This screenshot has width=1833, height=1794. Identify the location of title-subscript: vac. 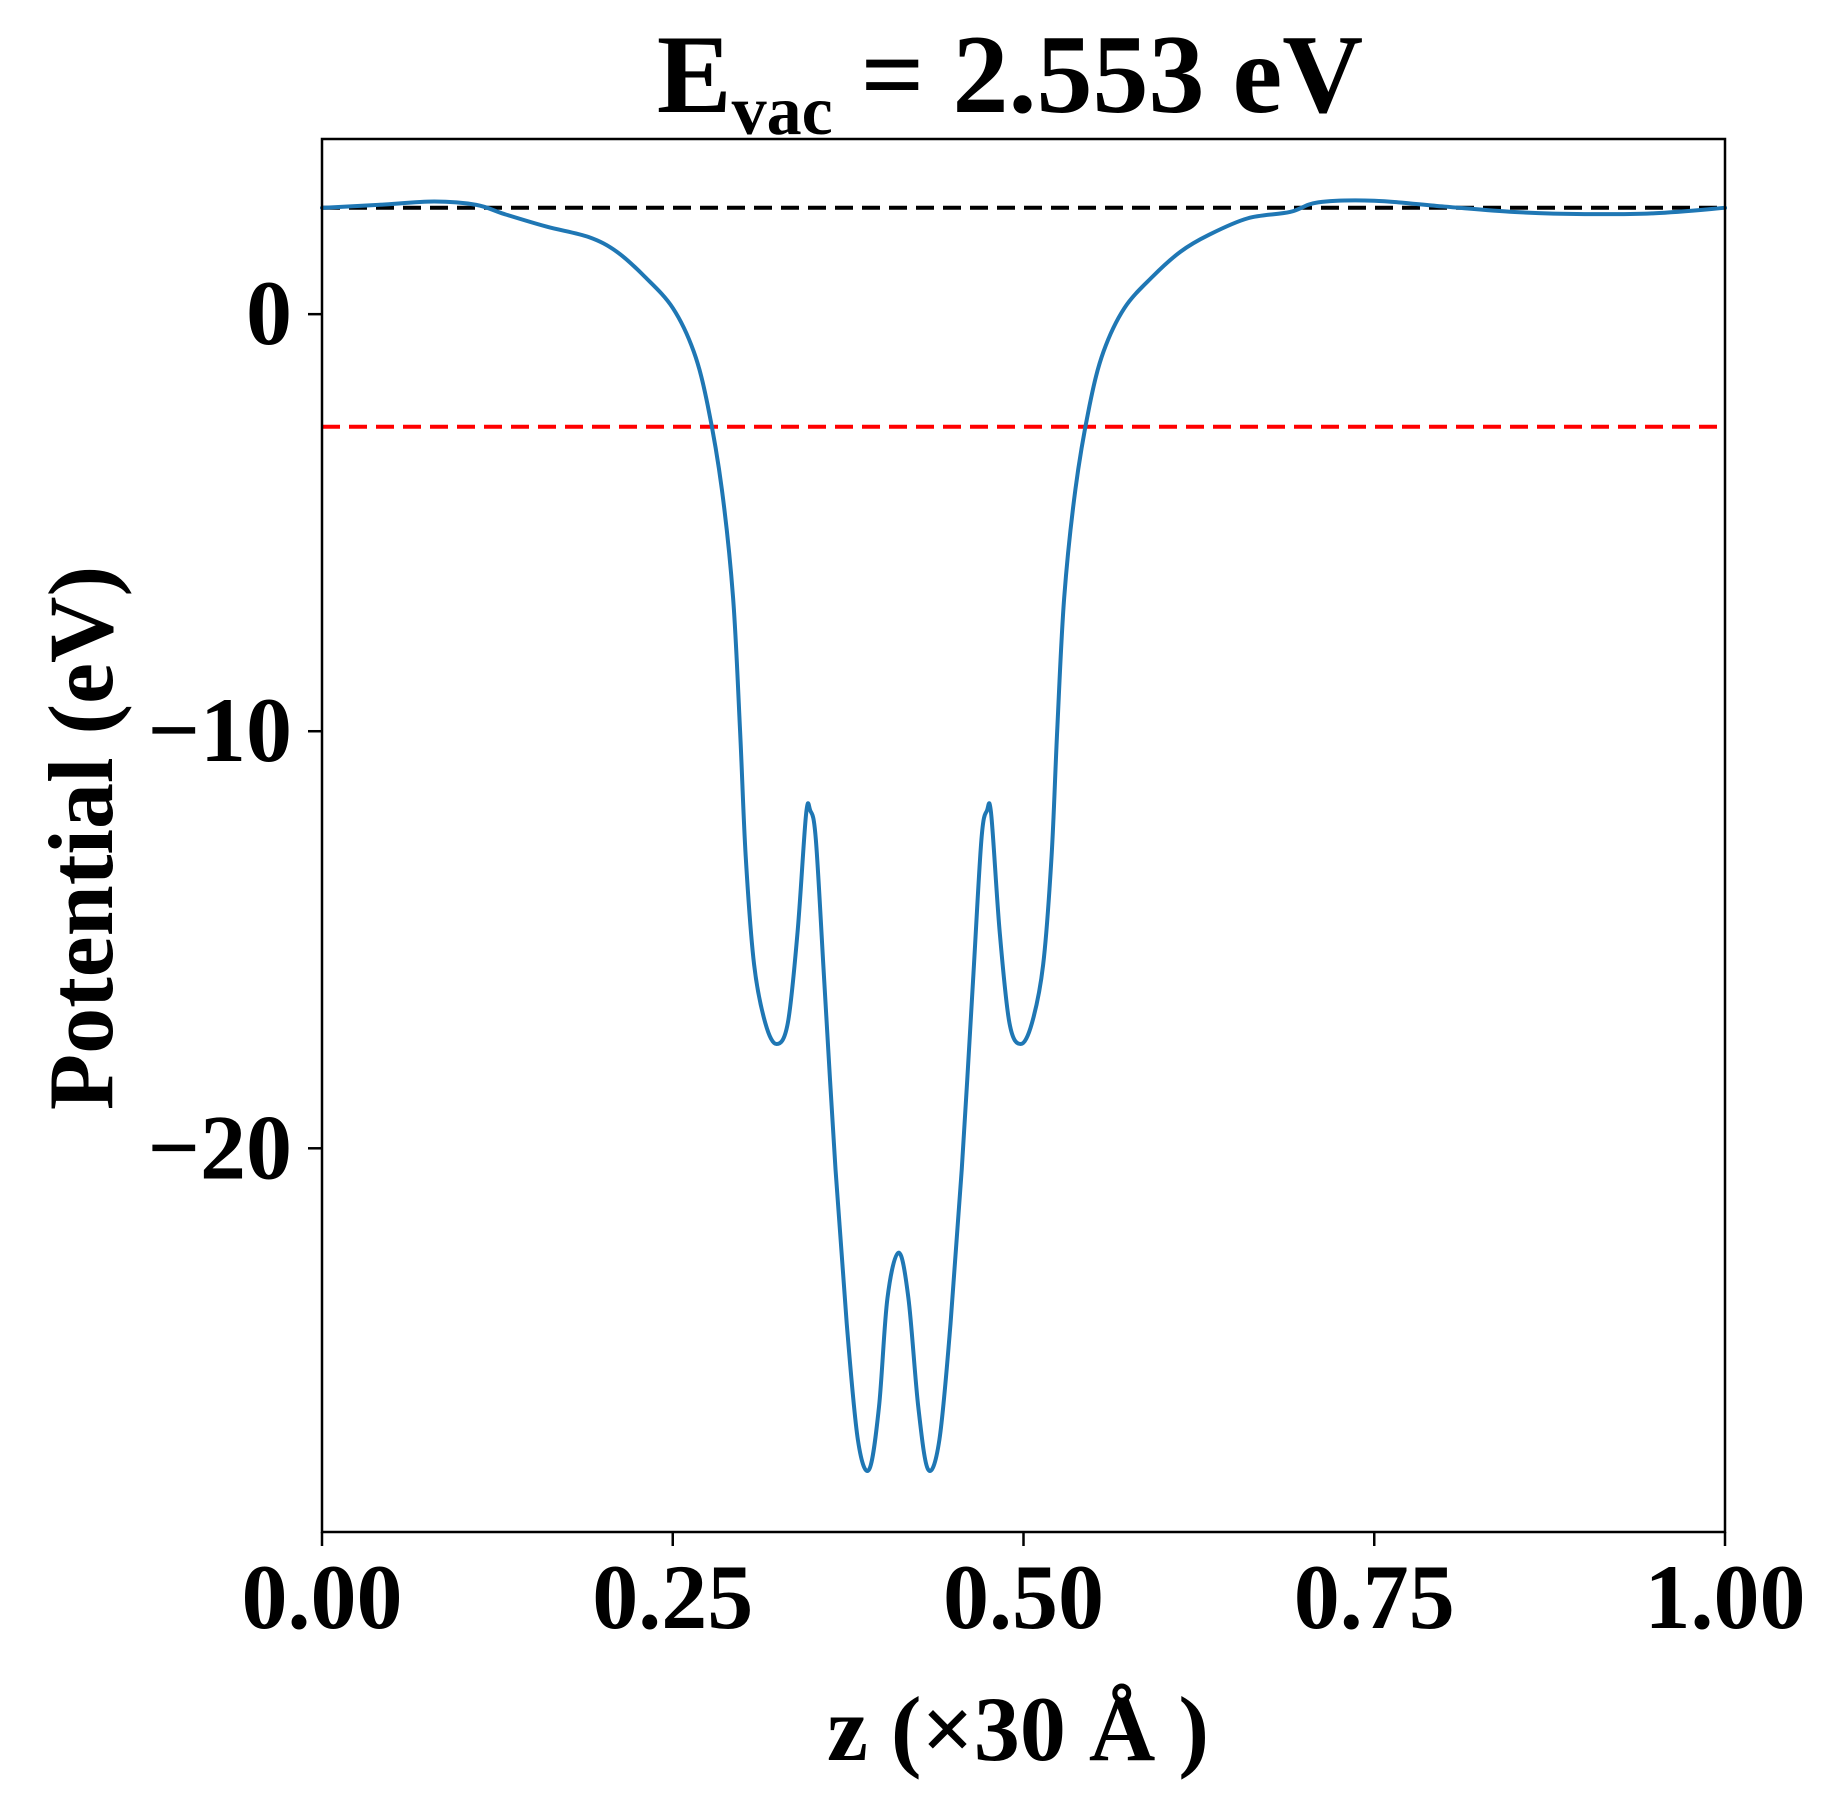
(782, 111).